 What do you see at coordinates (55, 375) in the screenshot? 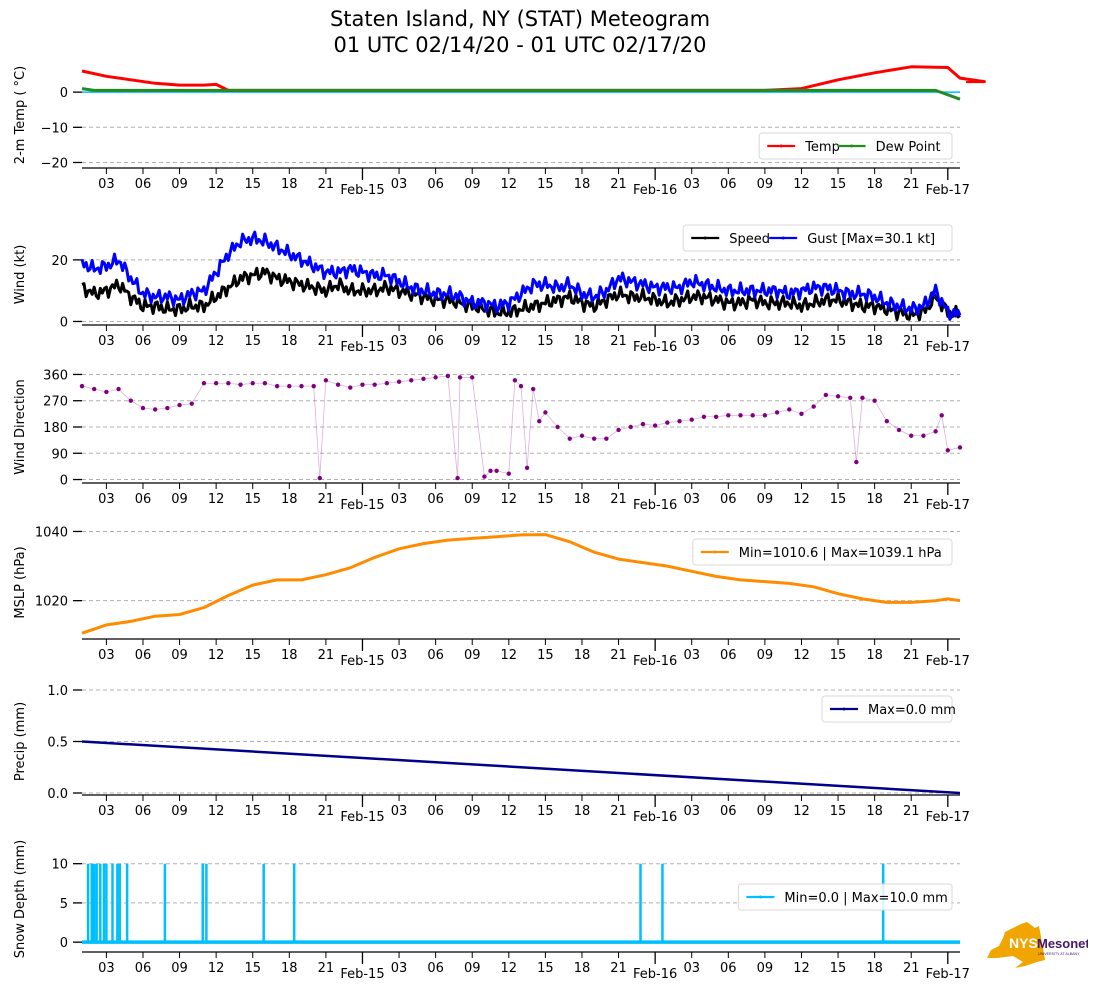
I see `y-tick-label: 360` at bounding box center [55, 375].